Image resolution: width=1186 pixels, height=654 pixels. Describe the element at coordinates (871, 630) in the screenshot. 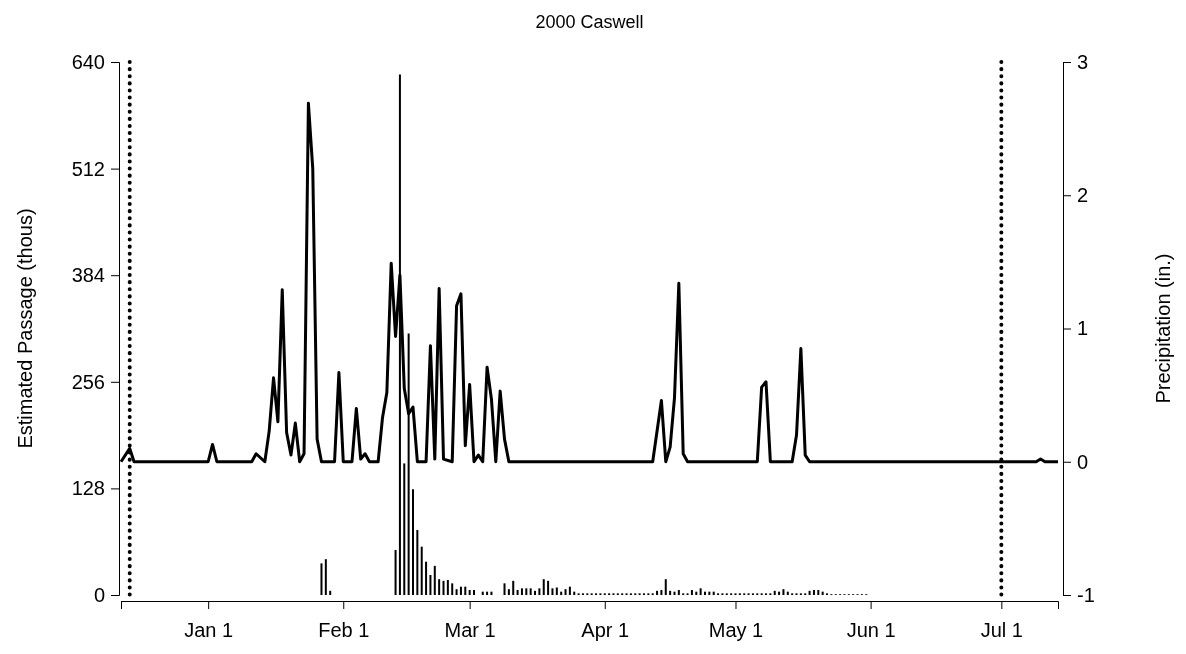

I see `x-tick-label: Jun 1` at that location.